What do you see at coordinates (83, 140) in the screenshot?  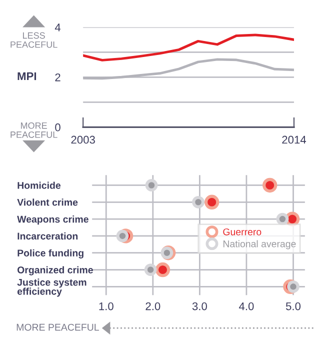 I see `x-tick-label: 2003` at bounding box center [83, 140].